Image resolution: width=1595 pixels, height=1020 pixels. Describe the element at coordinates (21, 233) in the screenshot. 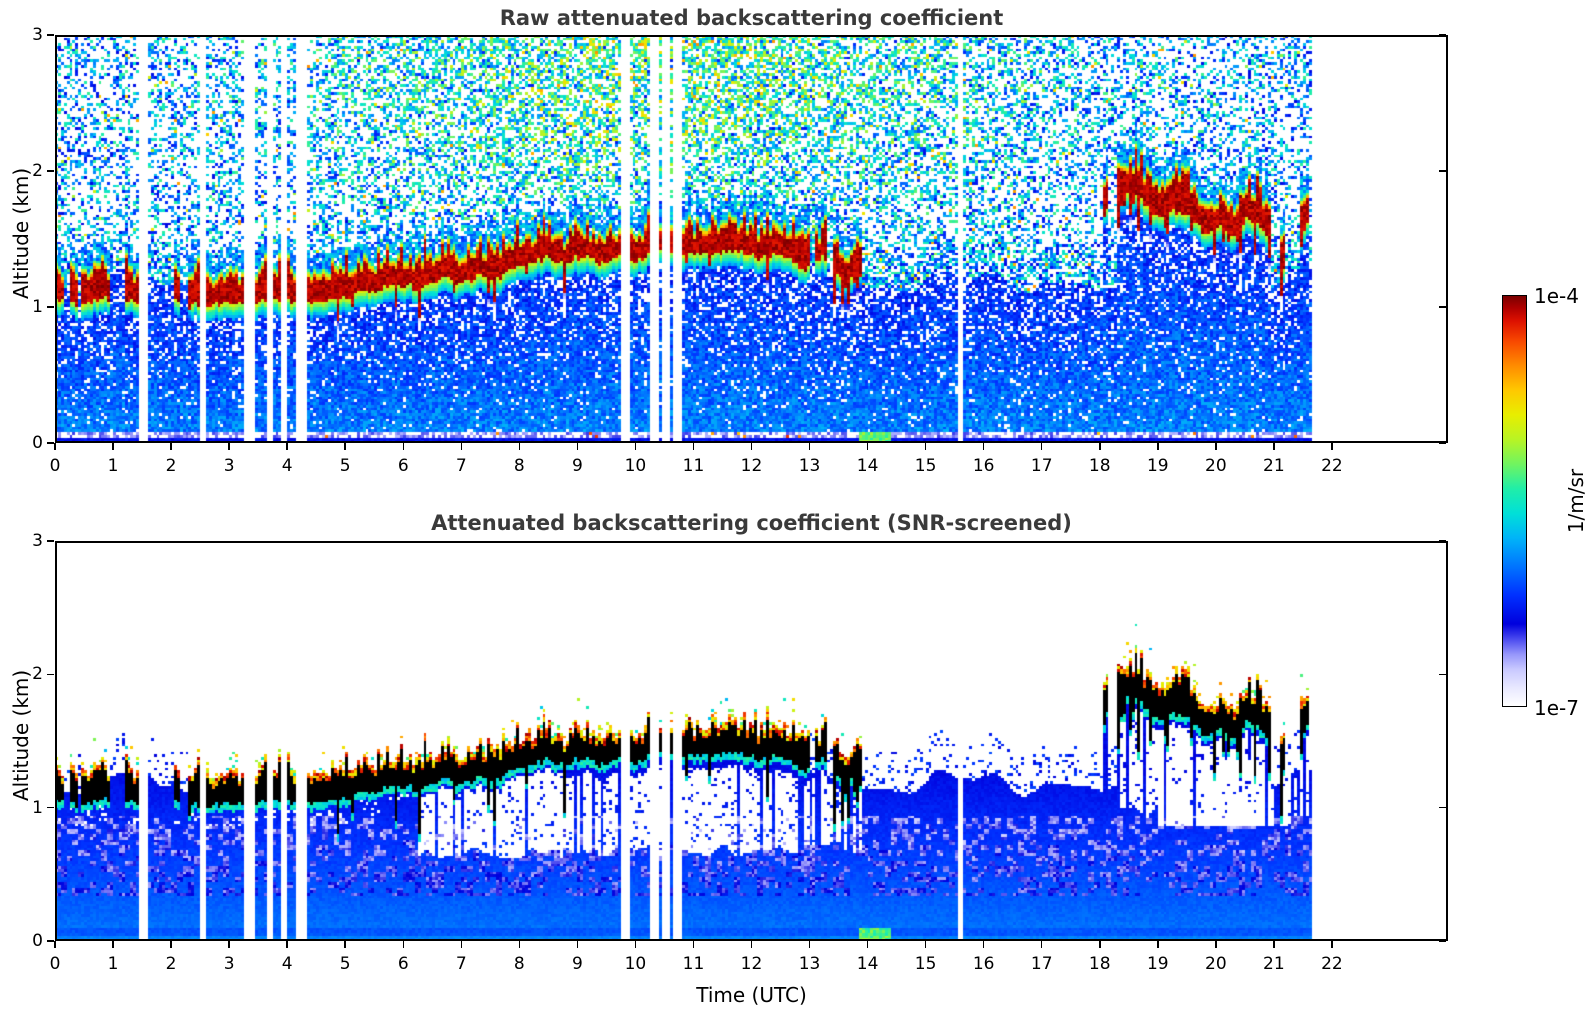

I see `y-axis-label-raw: Altitude (km)` at that location.